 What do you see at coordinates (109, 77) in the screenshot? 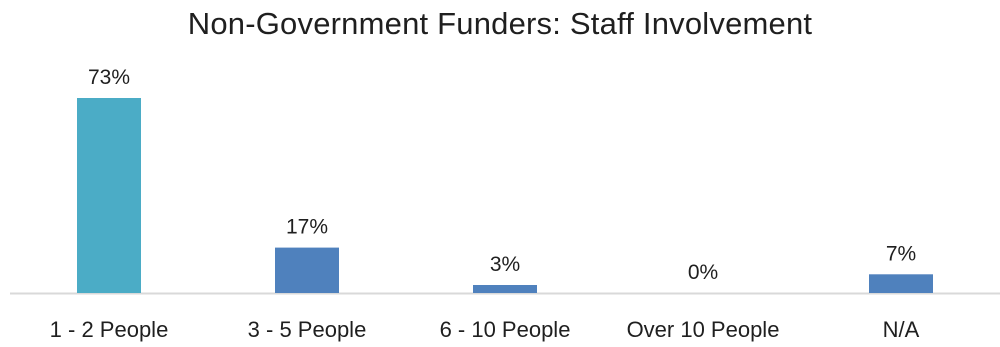
I see `data-label-1: 73%` at bounding box center [109, 77].